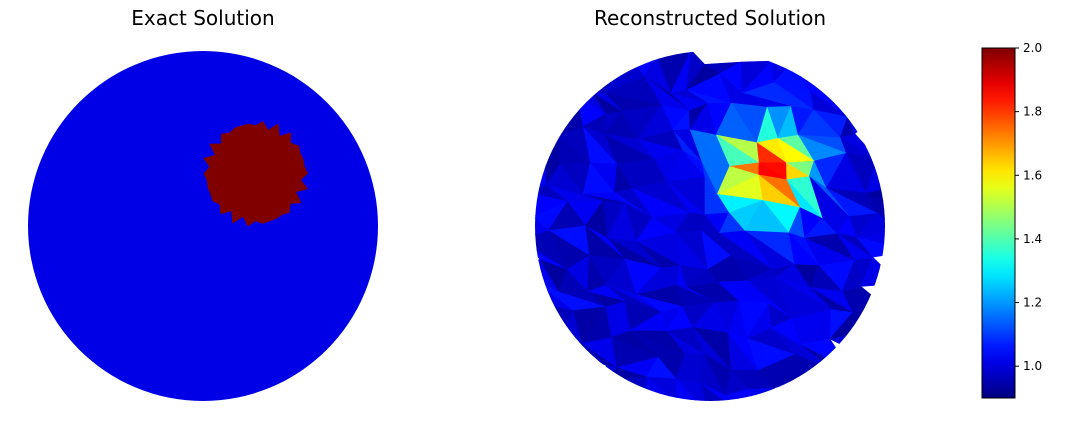 The image size is (1082, 429). What do you see at coordinates (1032, 303) in the screenshot?
I see `colorbar-tick-label: 1.2` at bounding box center [1032, 303].